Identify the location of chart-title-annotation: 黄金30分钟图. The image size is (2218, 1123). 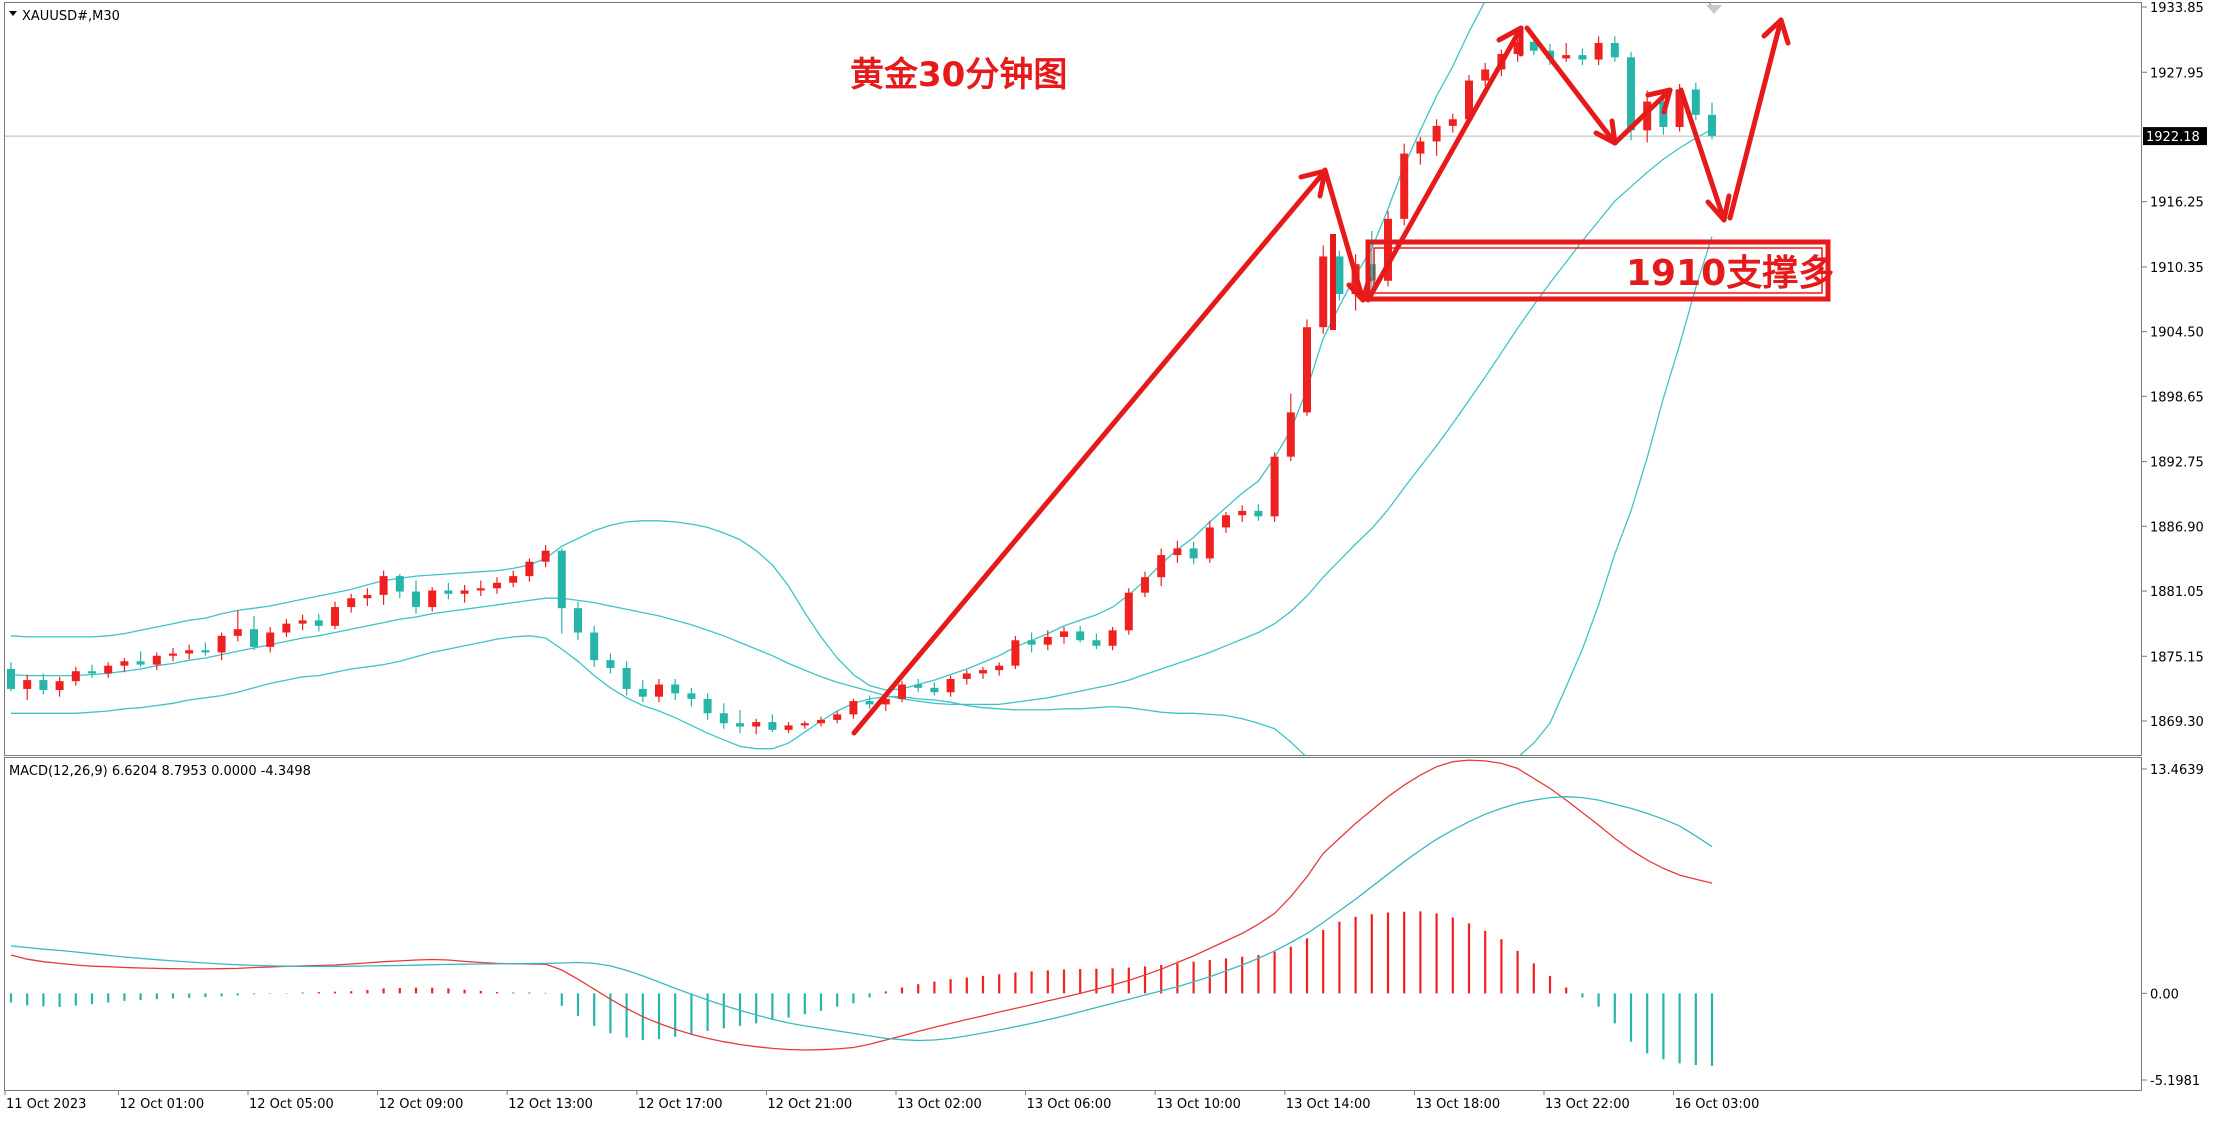
(958, 75).